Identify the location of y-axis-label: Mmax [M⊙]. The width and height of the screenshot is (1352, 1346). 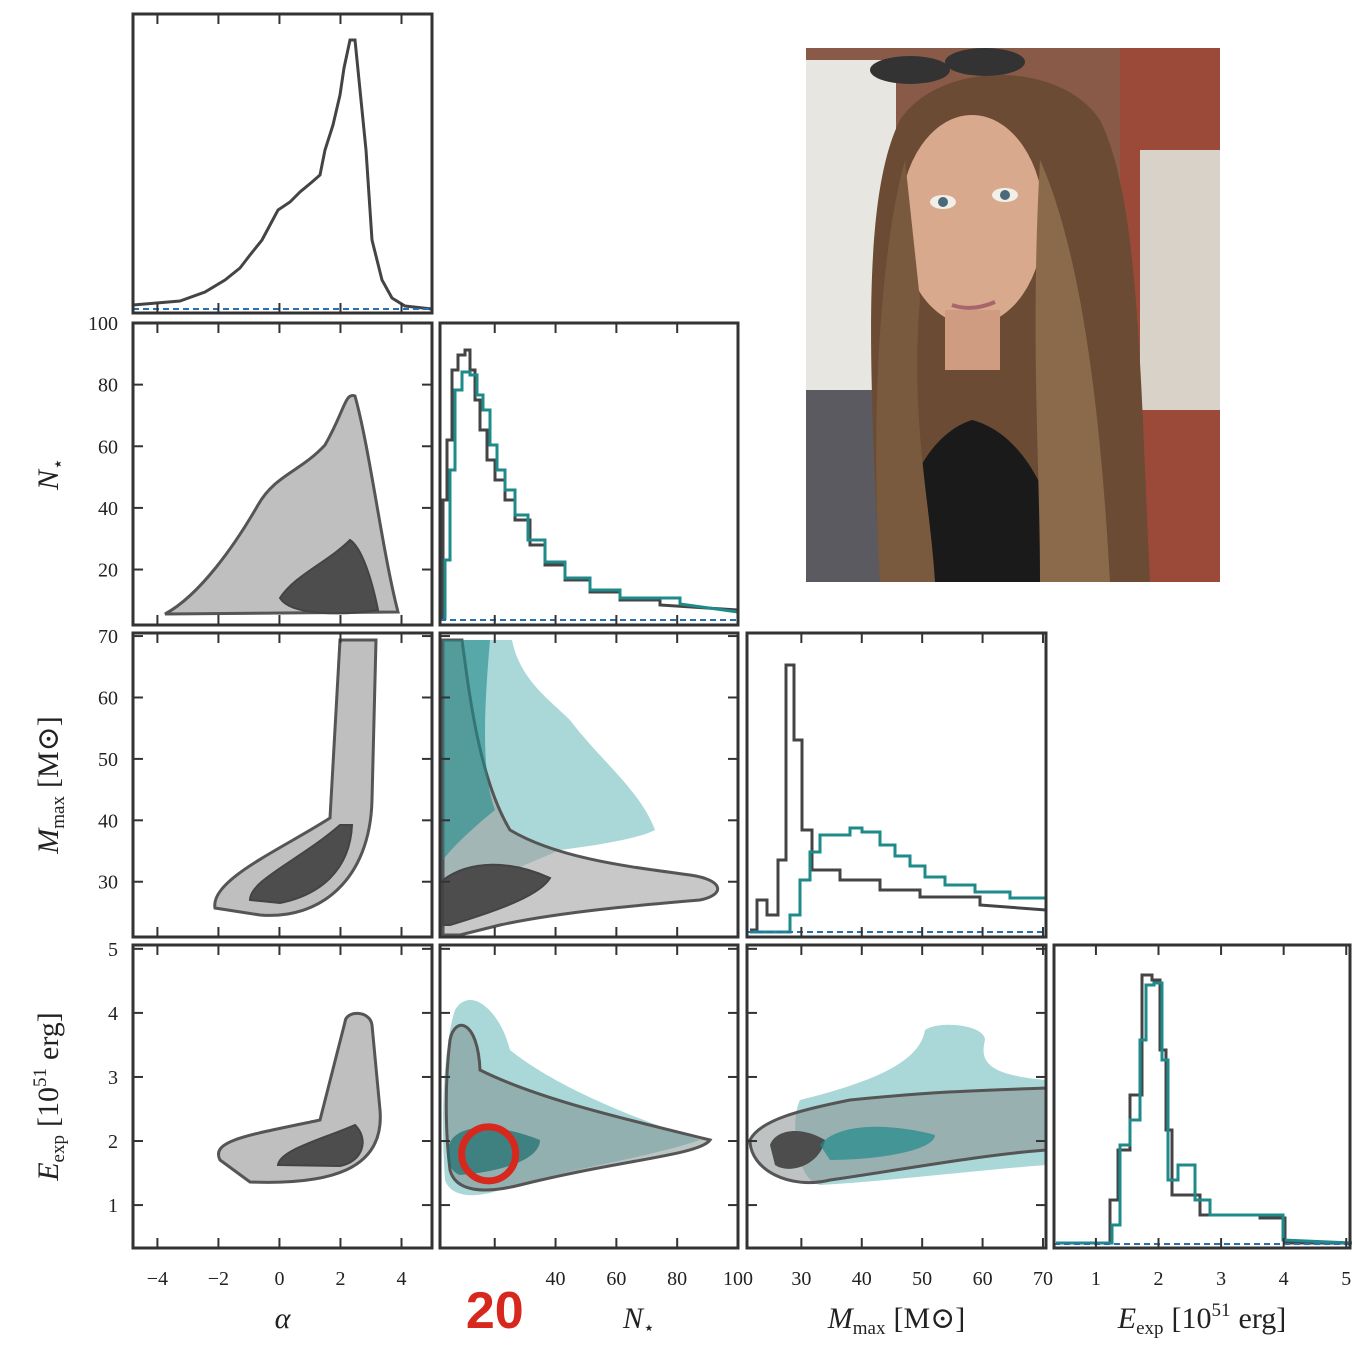
(50, 785).